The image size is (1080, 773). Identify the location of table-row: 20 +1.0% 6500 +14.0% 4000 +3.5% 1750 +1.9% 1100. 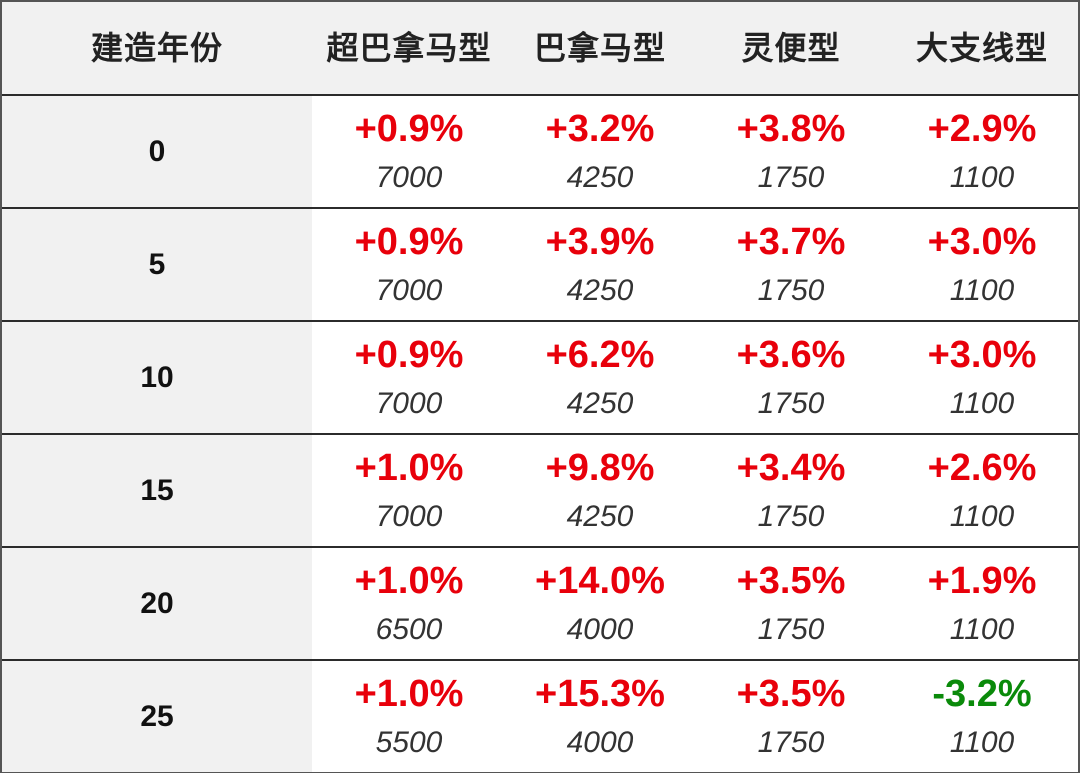
(540, 604).